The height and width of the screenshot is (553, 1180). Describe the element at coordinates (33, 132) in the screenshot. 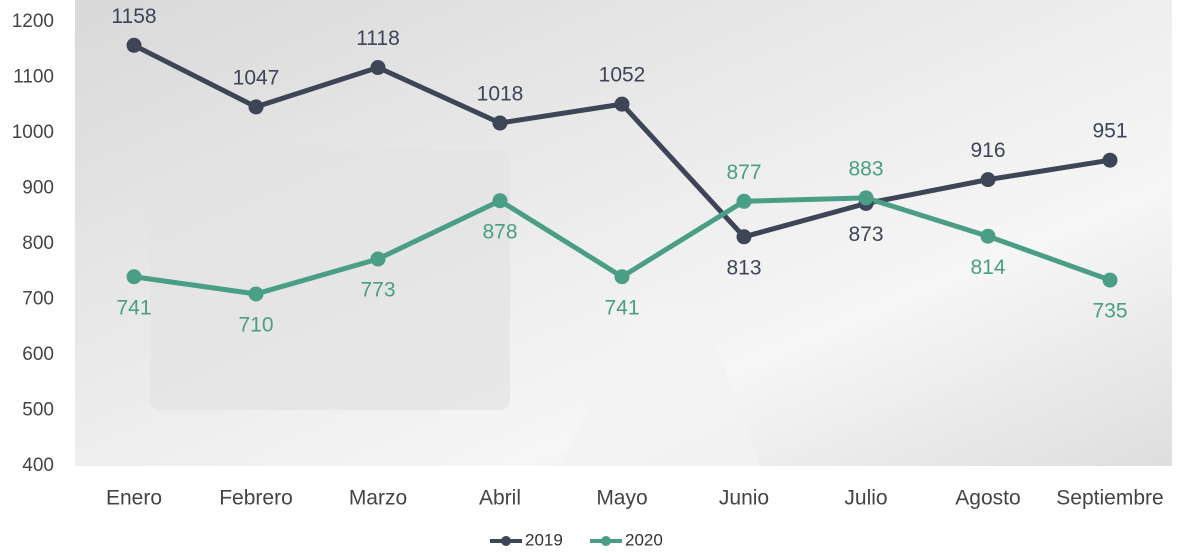

I see `y-tick-label: 1000` at that location.